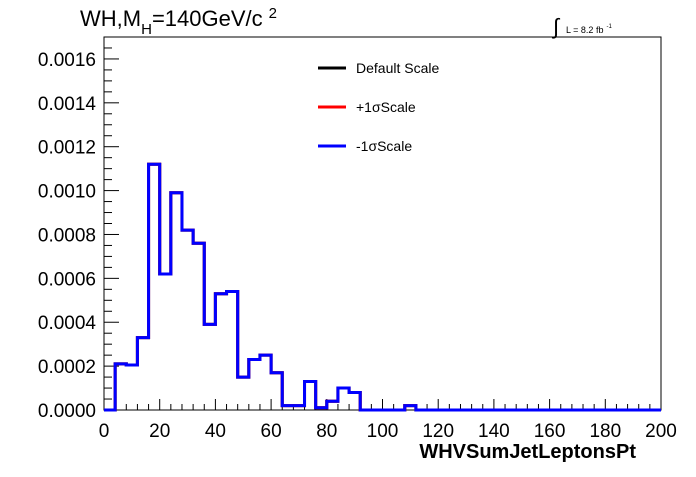  What do you see at coordinates (550, 431) in the screenshot?
I see `x-tick-label: 160` at bounding box center [550, 431].